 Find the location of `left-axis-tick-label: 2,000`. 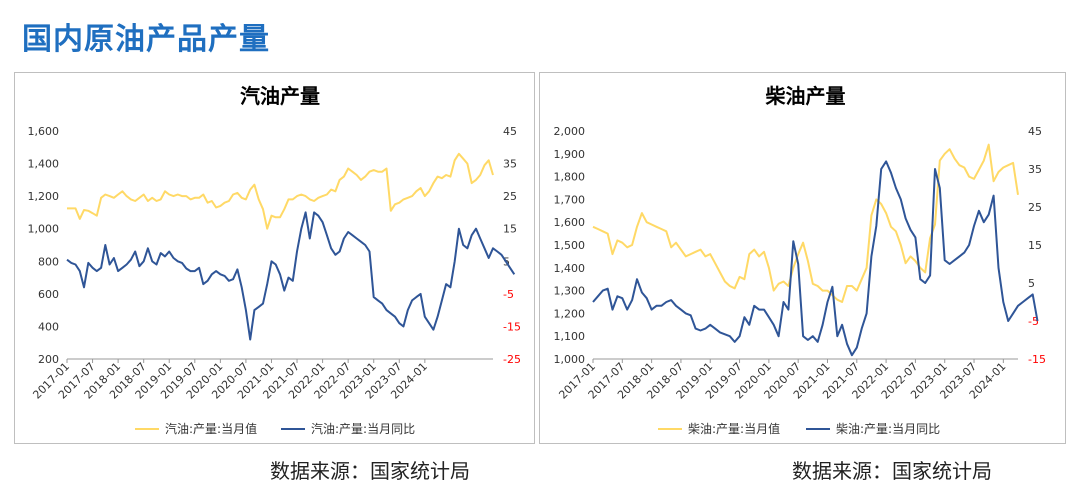

left-axis-tick-label: 2,000 is located at coordinates (570, 131).